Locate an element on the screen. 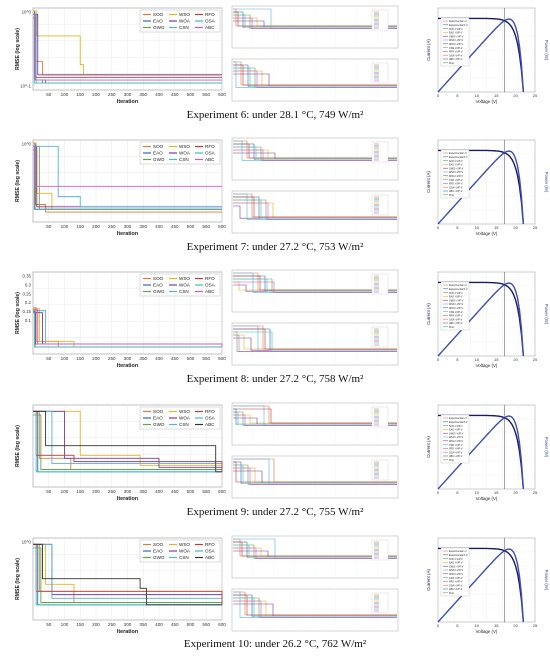 Image resolution: width=550 pixels, height=663 pixels. y-tick-label: 0.1 is located at coordinates (28, 320).